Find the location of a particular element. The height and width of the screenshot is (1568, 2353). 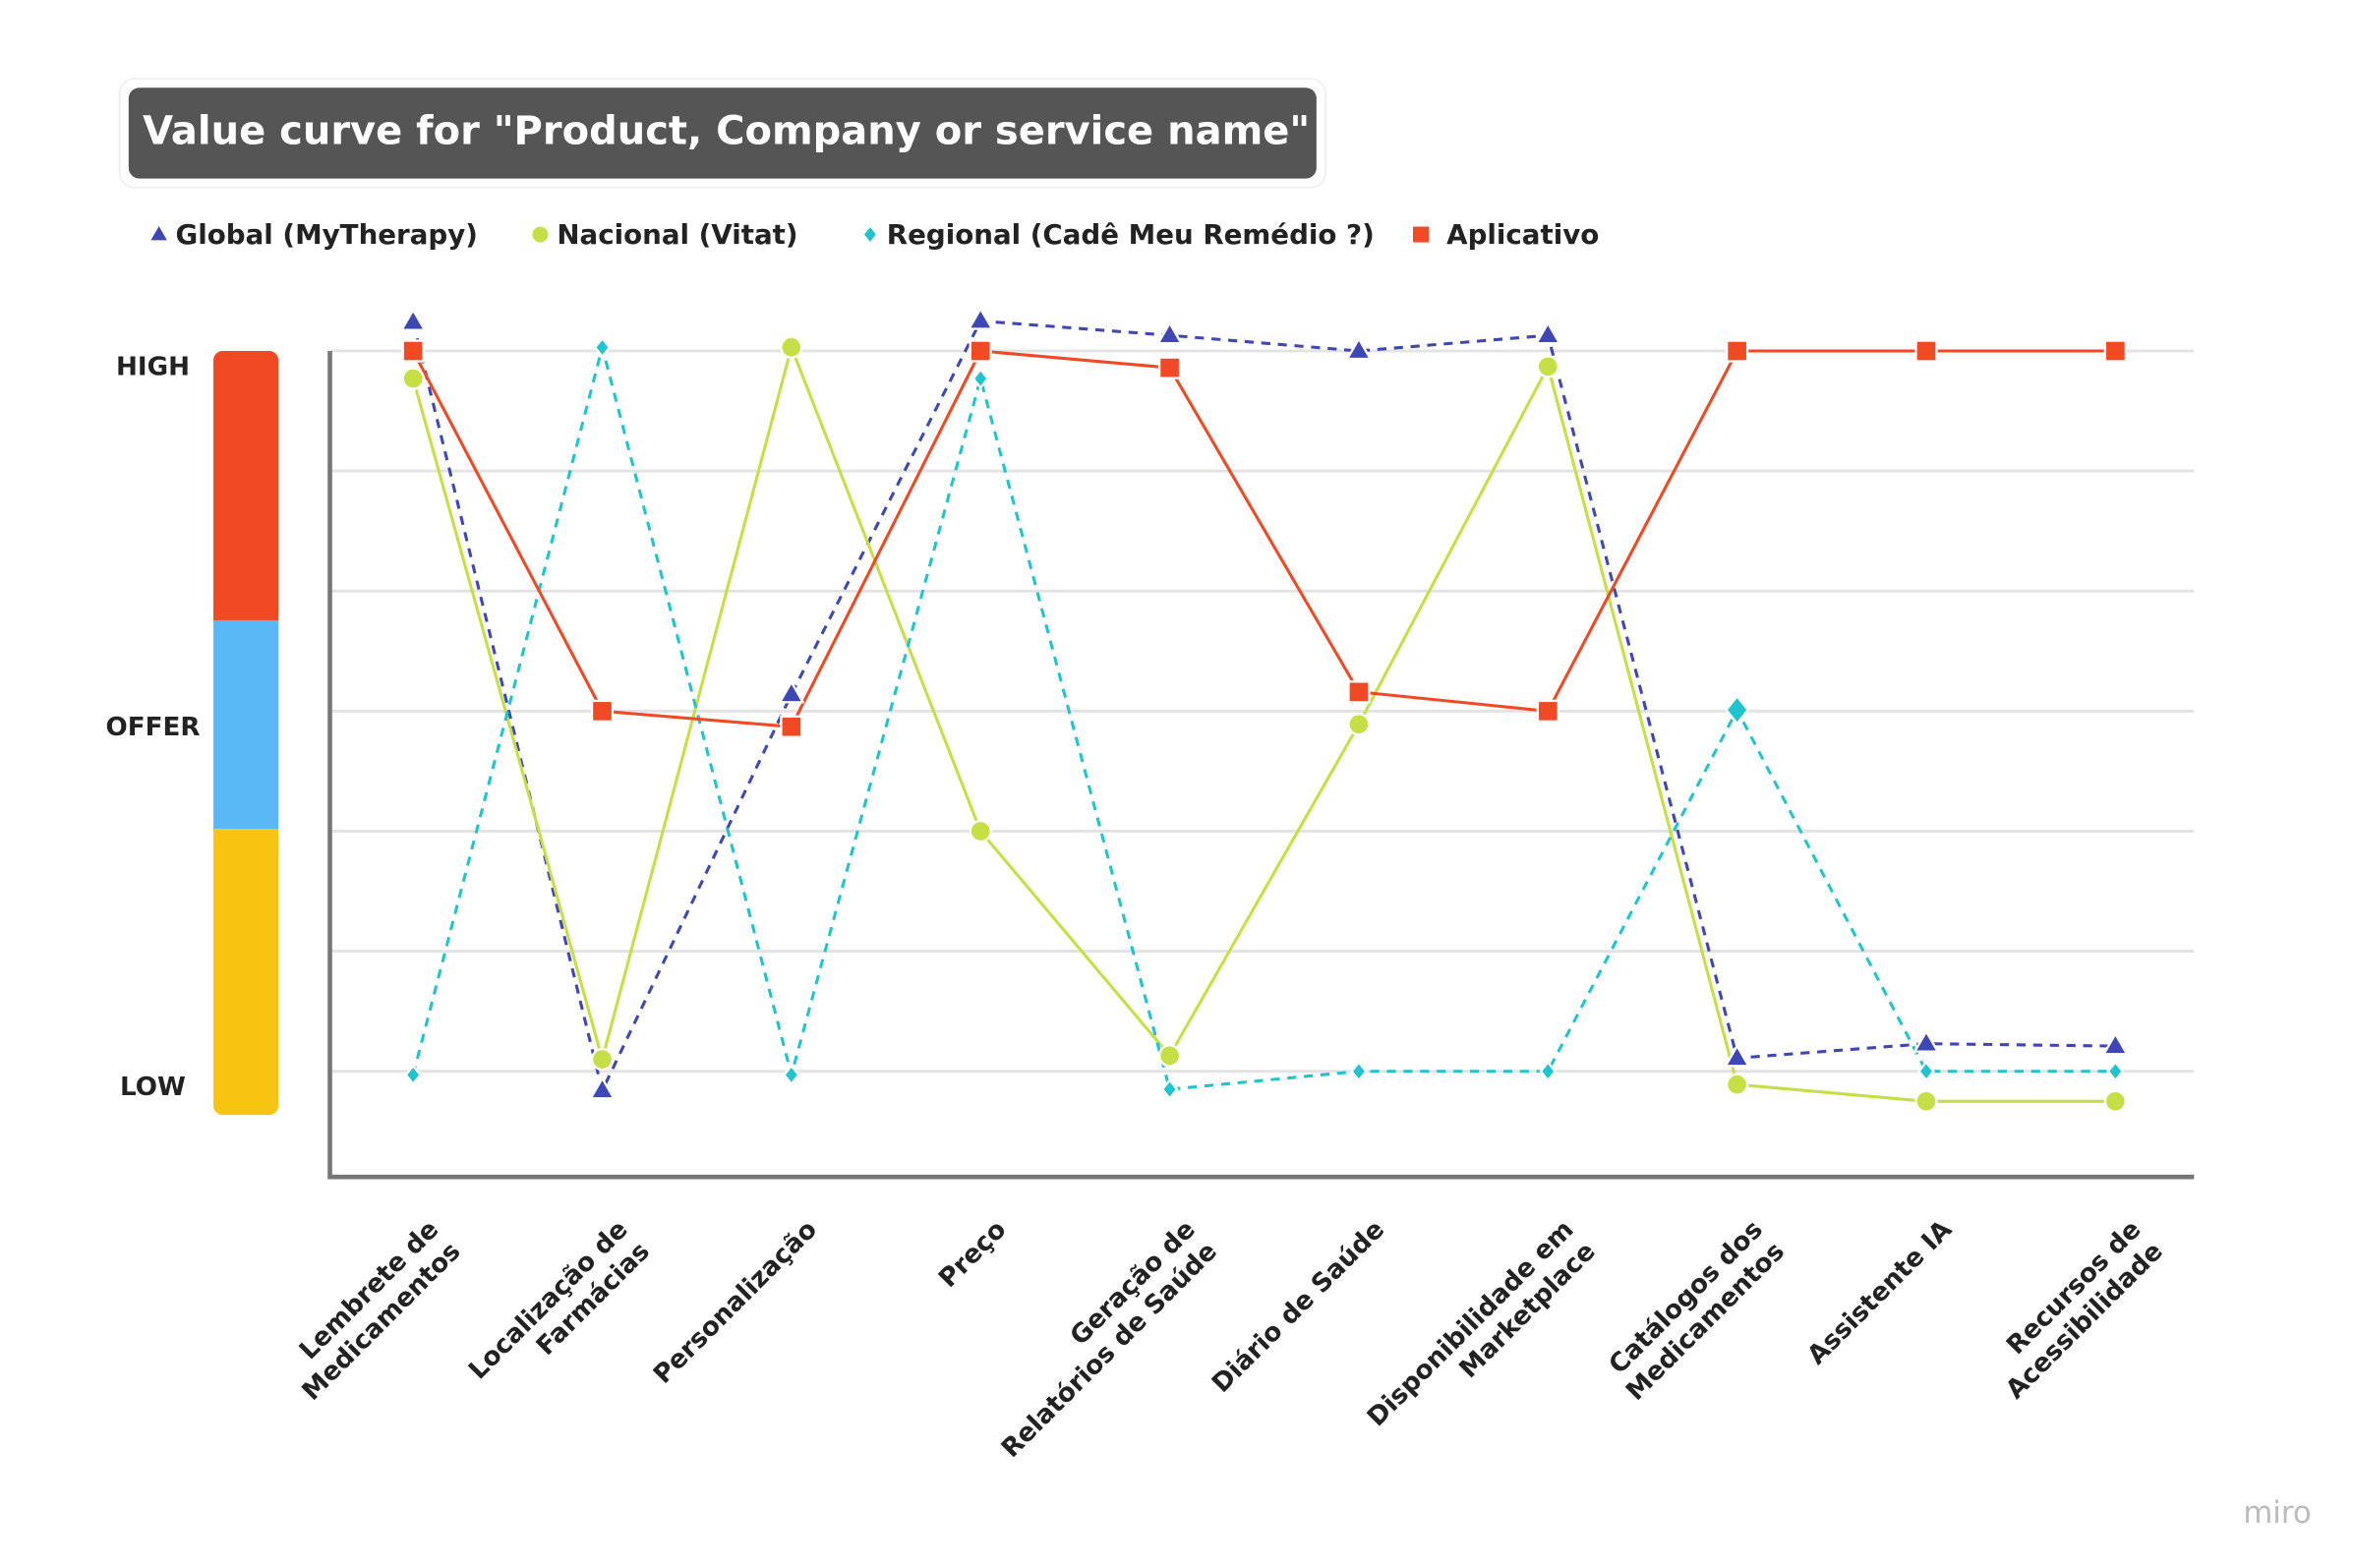

watermark: miro is located at coordinates (2277, 1513).